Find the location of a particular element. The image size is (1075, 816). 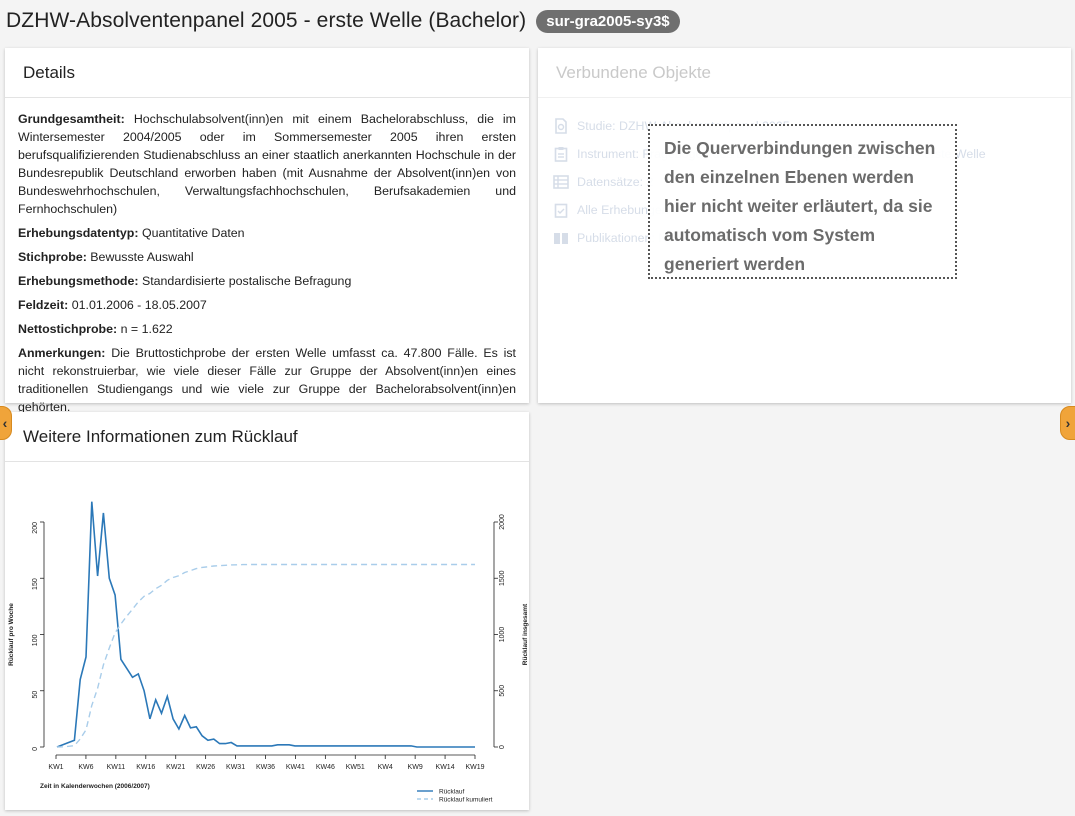

datatype-row: Erhebungsdatentyp: Quantitative Daten is located at coordinates (267, 233).